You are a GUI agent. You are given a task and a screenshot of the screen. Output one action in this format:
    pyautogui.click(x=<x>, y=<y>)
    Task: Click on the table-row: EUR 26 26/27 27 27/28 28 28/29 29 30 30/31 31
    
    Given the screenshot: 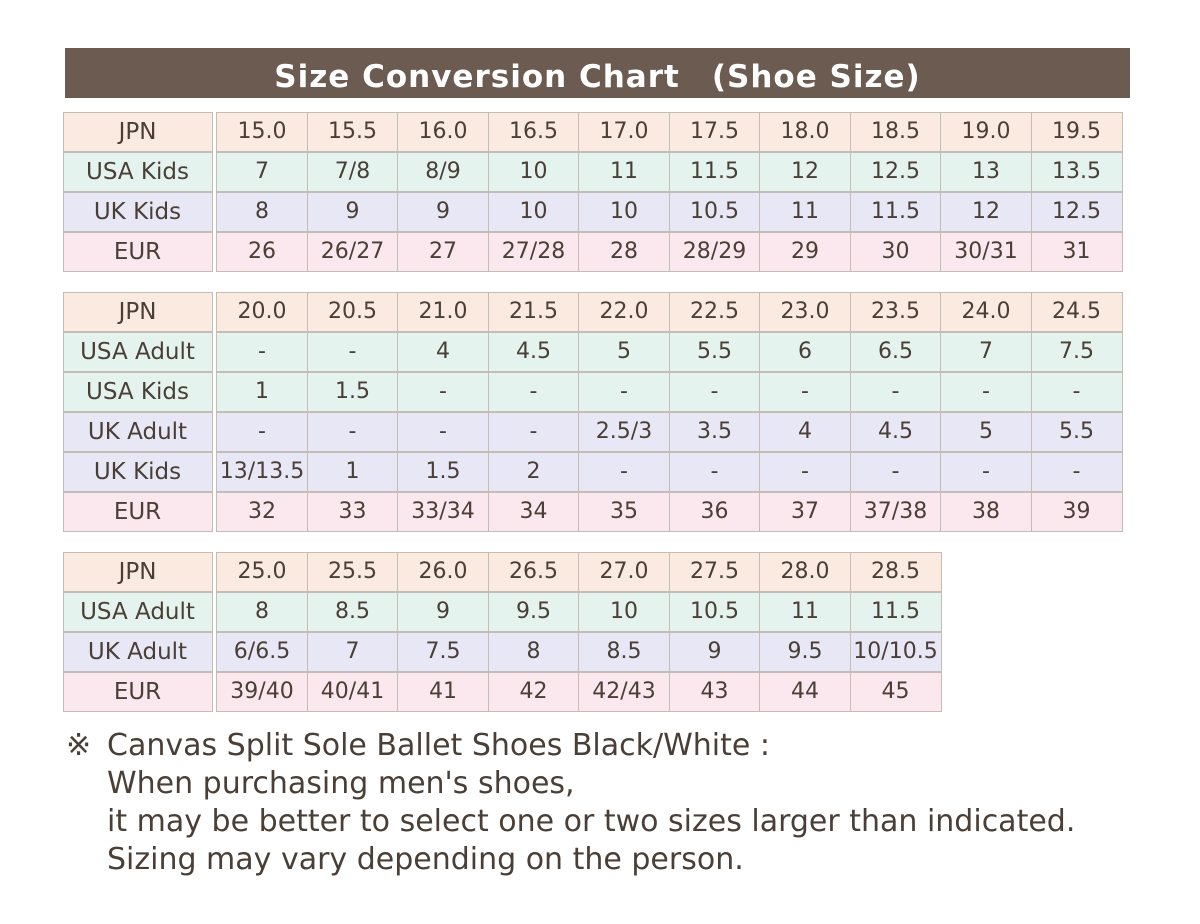 What is the action you would take?
    pyautogui.click(x=592, y=252)
    